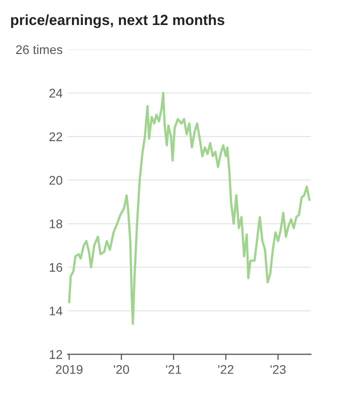 This screenshot has height=412, width=338. Describe the element at coordinates (55, 93) in the screenshot. I see `y-tick-label: 24` at that location.